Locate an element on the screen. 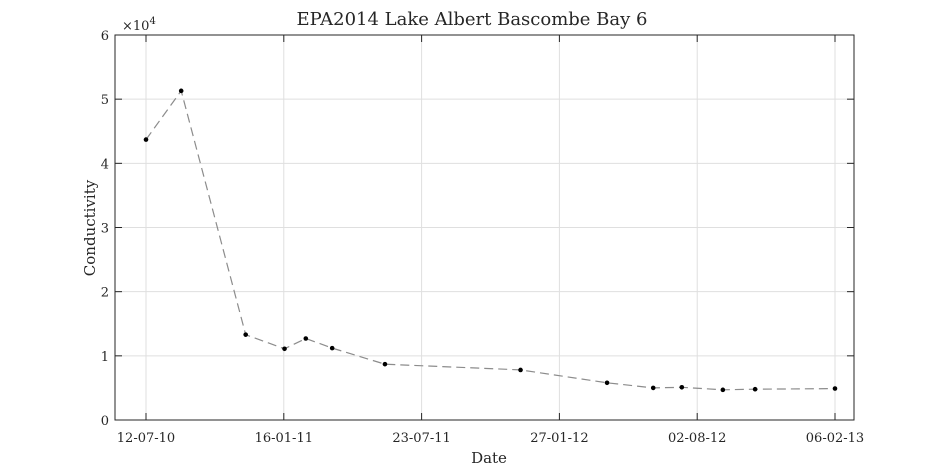 The height and width of the screenshot is (472, 945). x-tick-label: 16-01-11 is located at coordinates (284, 438).